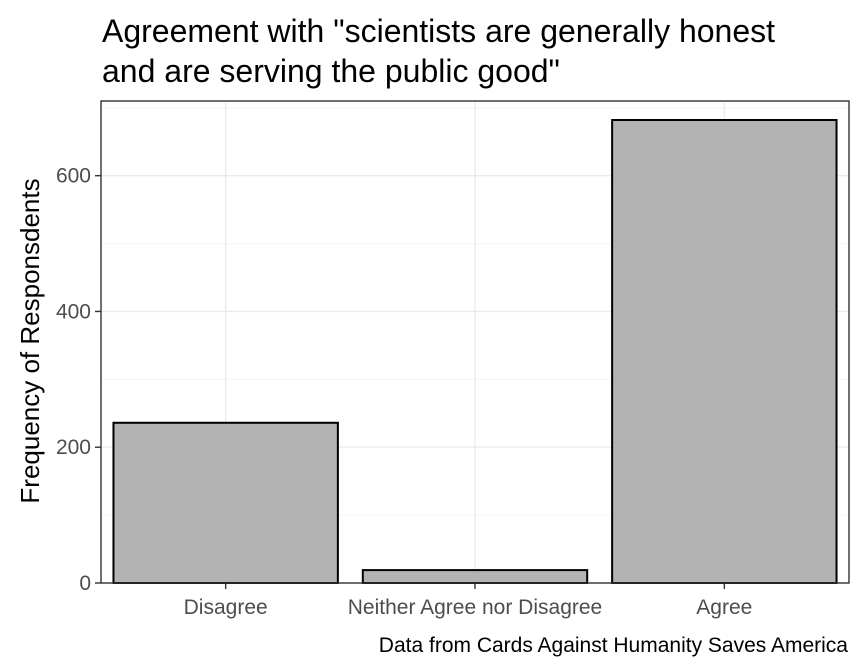 This screenshot has height=672, width=864. I want to click on y-tick-label: 600, so click(73, 176).